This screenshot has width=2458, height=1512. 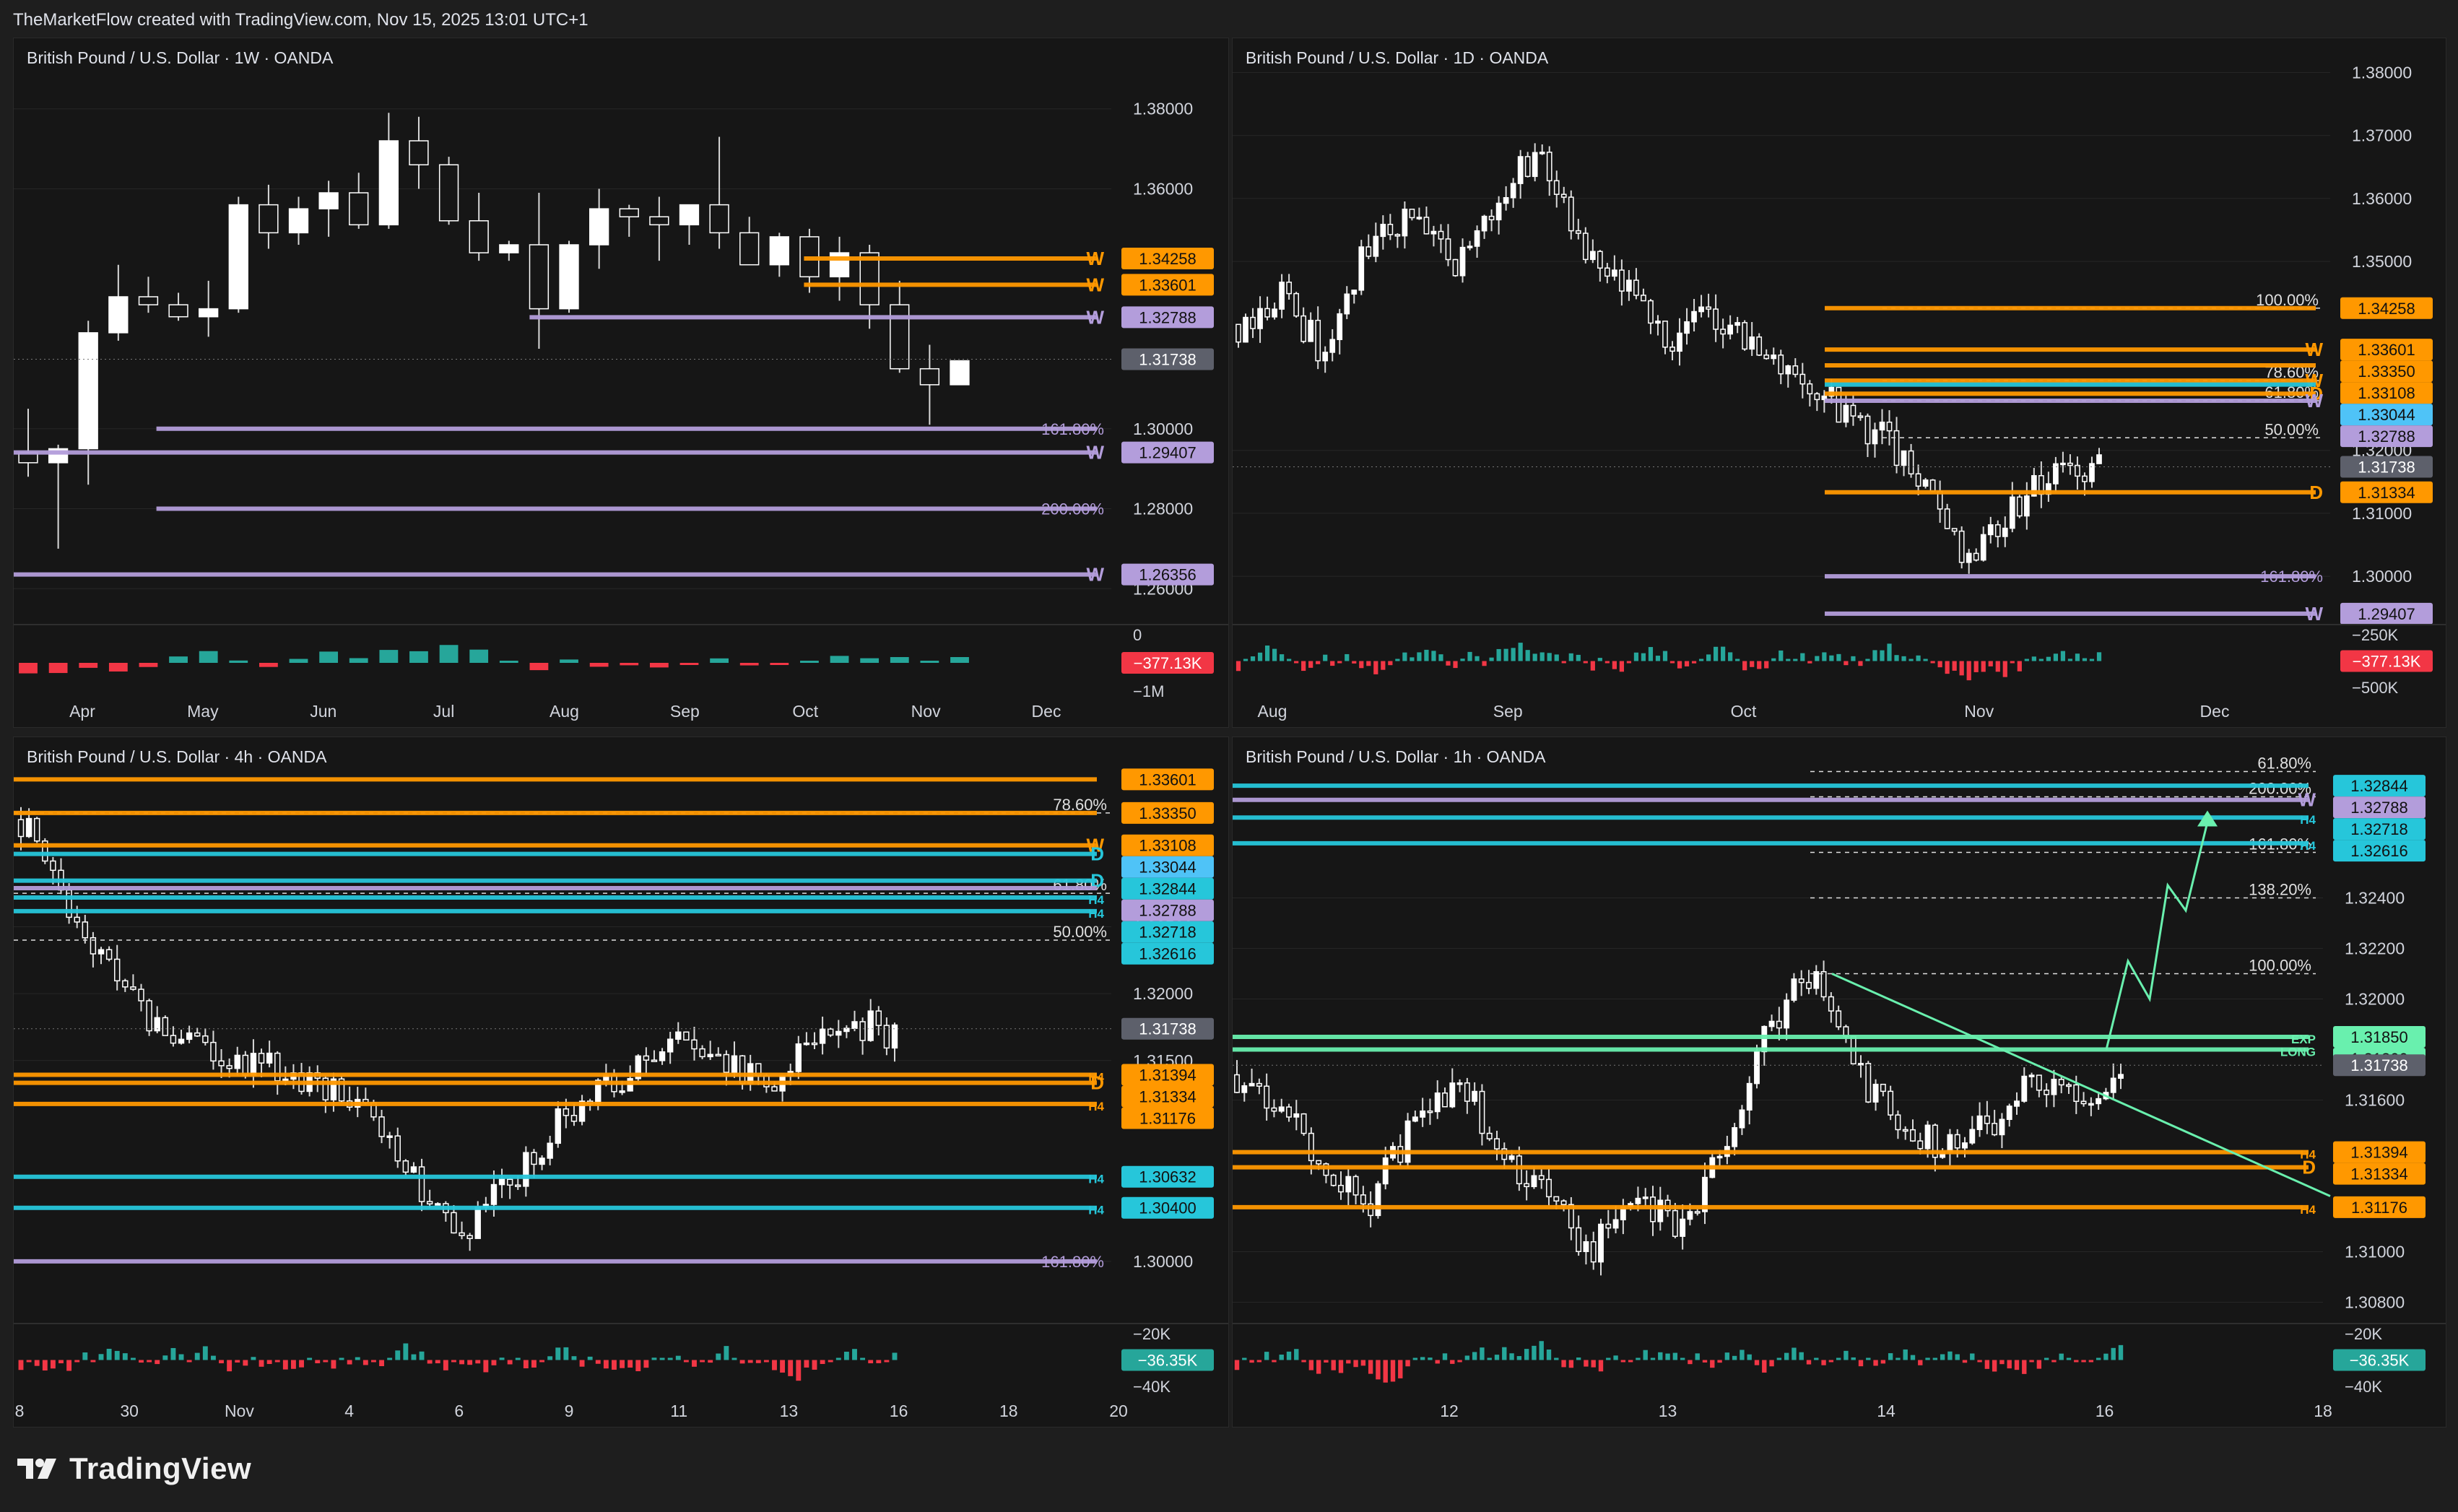 I want to click on indicator-value: −36.35K, so click(x=2380, y=1361).